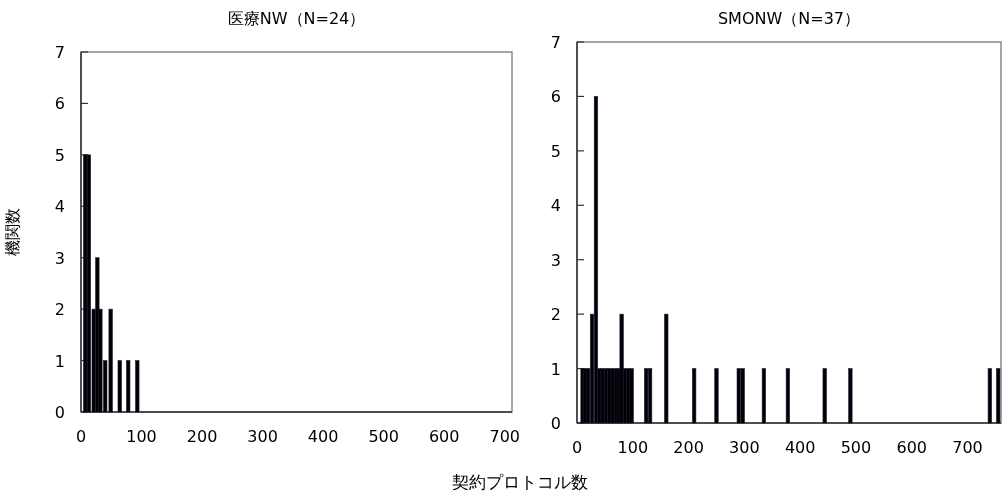 The height and width of the screenshot is (499, 1003). What do you see at coordinates (520, 482) in the screenshot?
I see `x-axis-title: 契約プロトコル数` at bounding box center [520, 482].